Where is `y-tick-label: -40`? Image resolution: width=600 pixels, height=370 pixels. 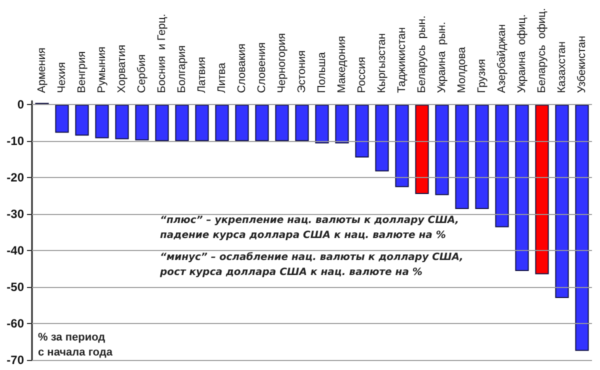 y-tick-label: -40 is located at coordinates (15, 251).